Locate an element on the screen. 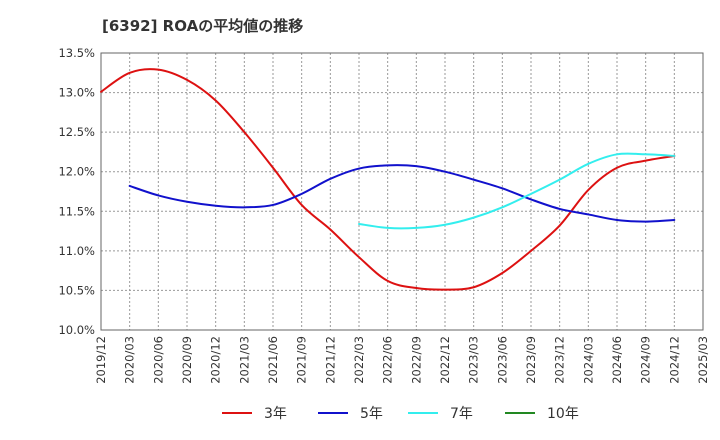 This screenshot has width=720, height=440. x-tick-label: 2023/03 is located at coordinates (474, 360).